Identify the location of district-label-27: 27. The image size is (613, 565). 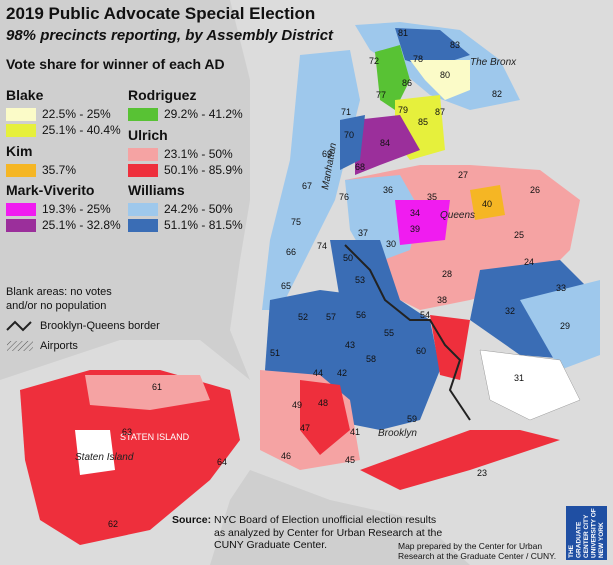
(463, 175).